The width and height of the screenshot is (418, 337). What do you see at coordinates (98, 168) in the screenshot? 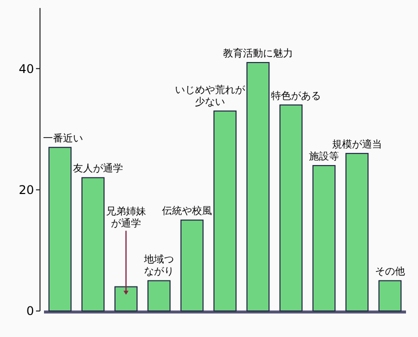
I see `x-tick-label: 友人が通学` at bounding box center [98, 168].